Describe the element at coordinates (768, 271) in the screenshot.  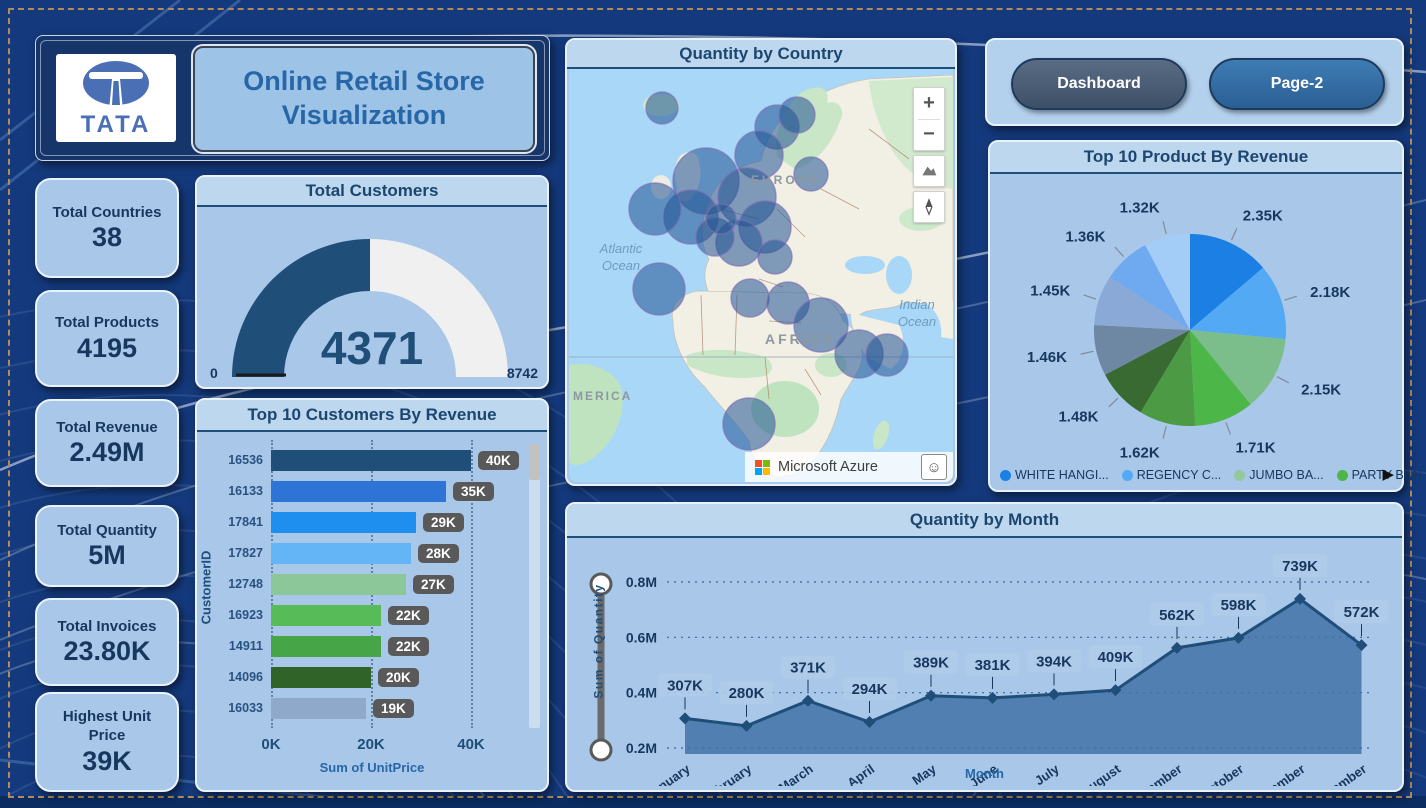
I see `quantity-bubbles` at that location.